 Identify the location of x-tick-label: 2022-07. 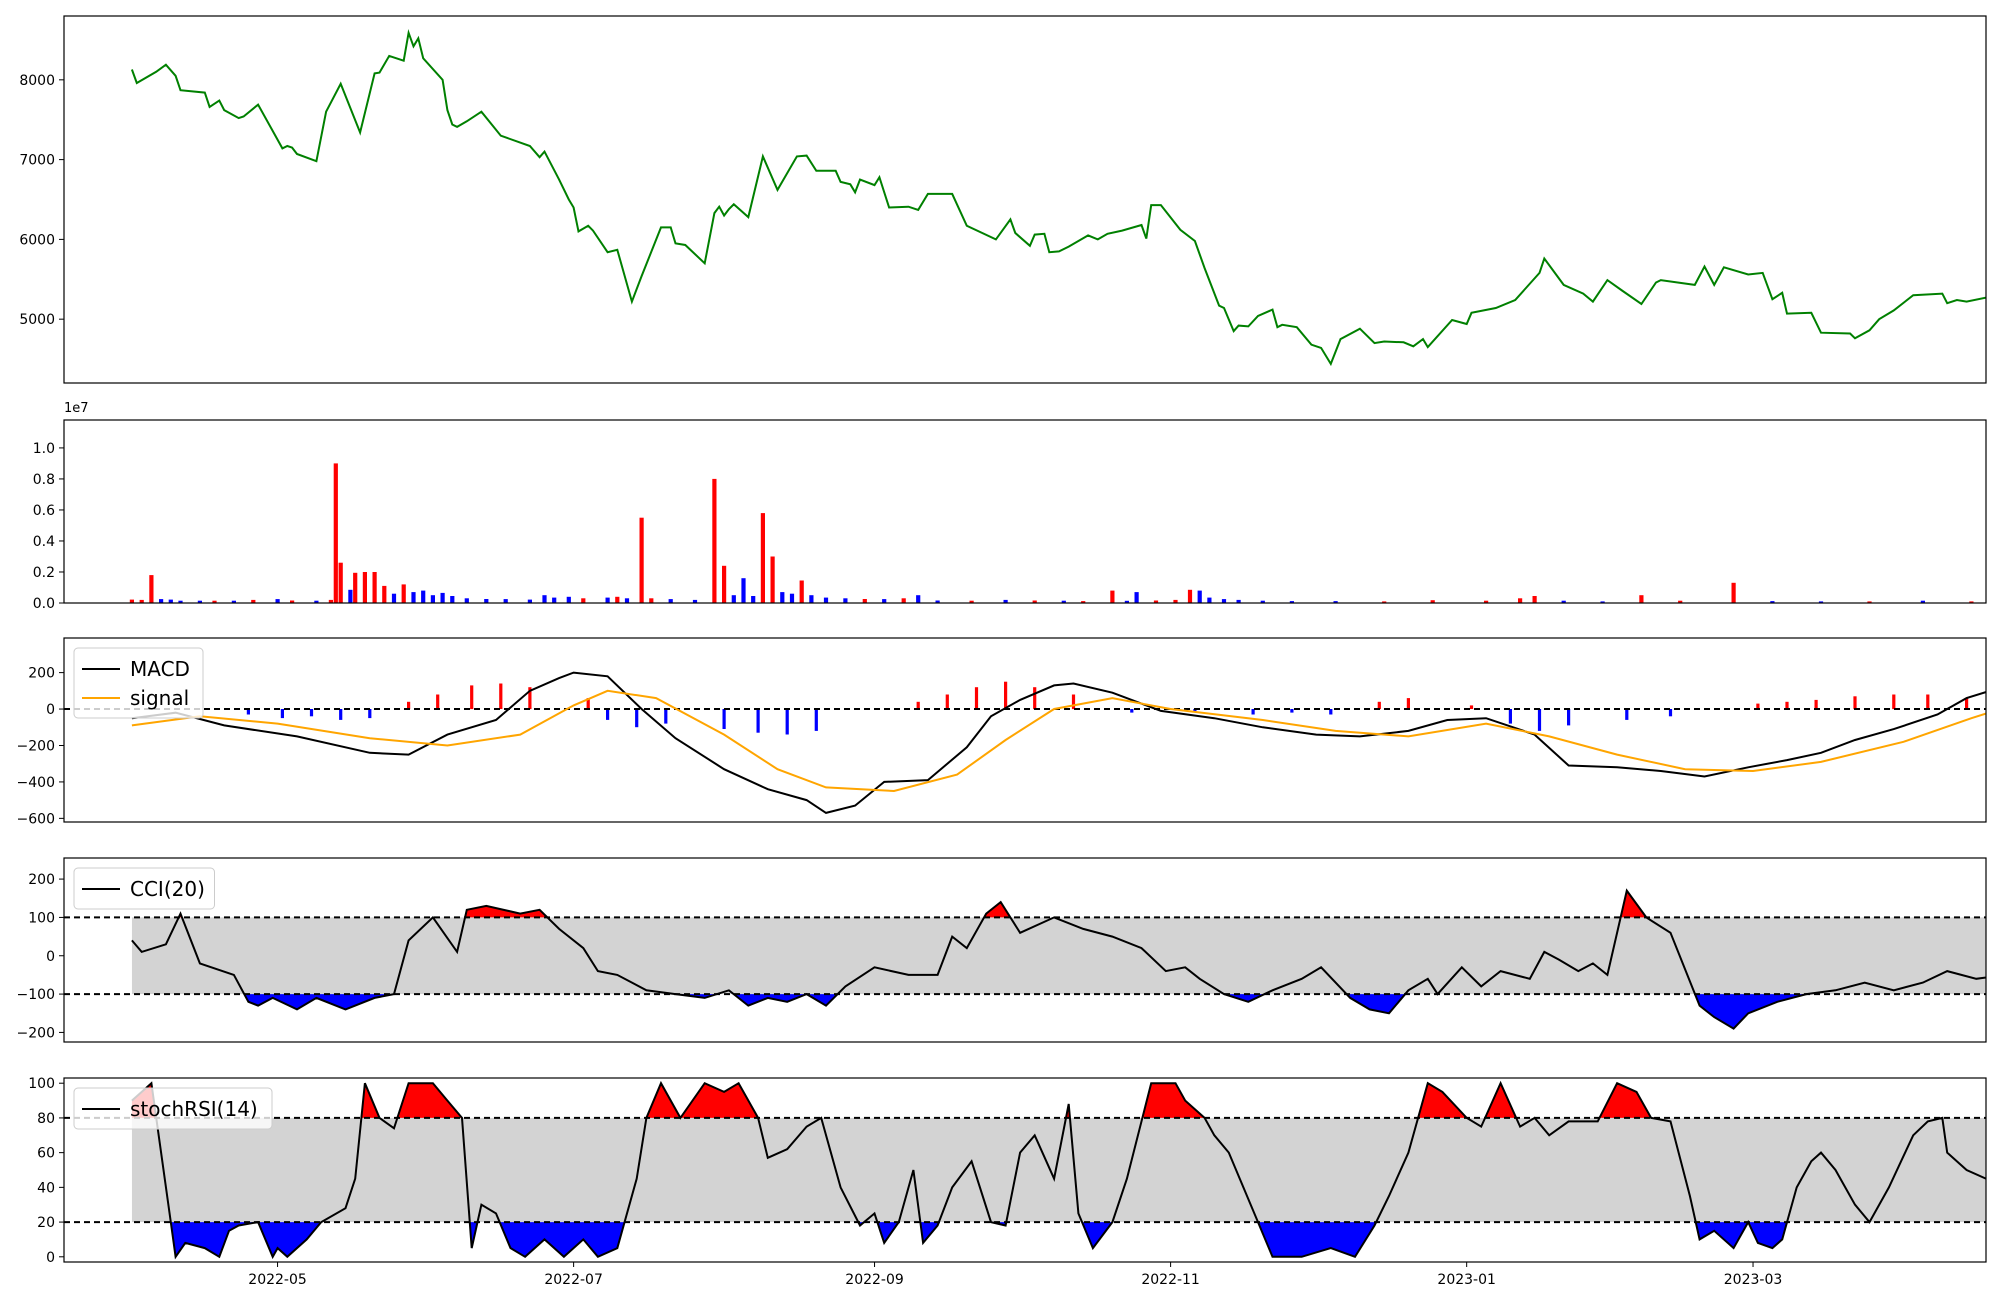
(573, 1280).